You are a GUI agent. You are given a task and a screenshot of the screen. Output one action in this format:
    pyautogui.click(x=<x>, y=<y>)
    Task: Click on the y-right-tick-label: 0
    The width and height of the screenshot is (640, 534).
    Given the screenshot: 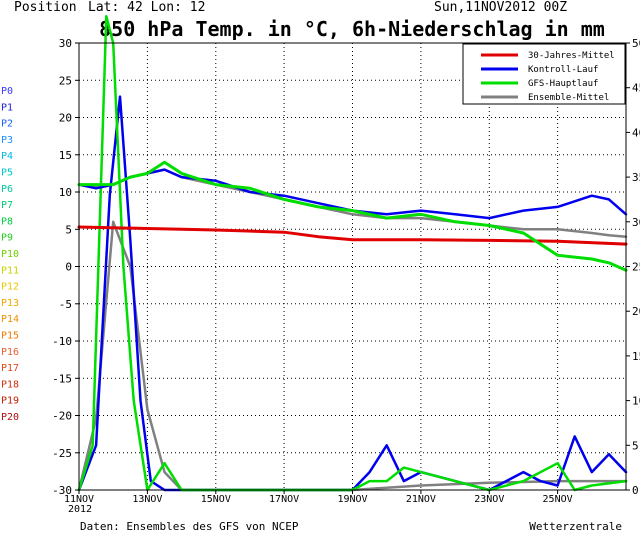 What is the action you would take?
    pyautogui.click(x=635, y=490)
    